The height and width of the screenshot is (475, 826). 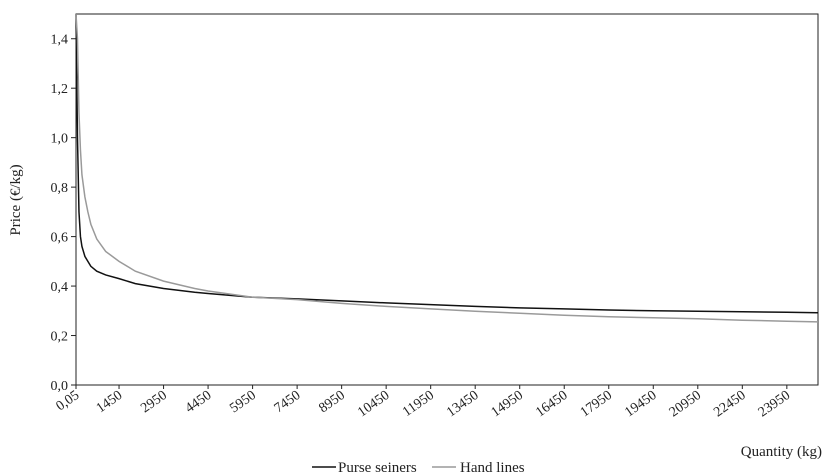 I want to click on x-tick-label: 19450, so click(x=640, y=404).